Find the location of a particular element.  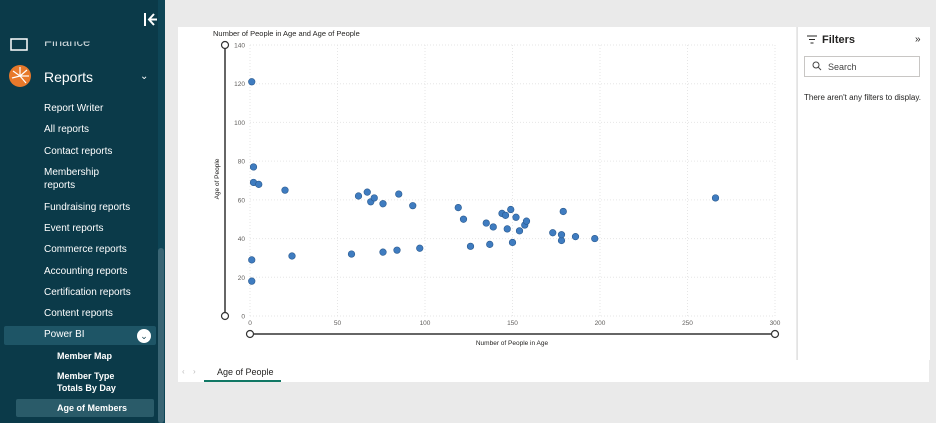

nav-item-finance: Finance is located at coordinates (82, 39).